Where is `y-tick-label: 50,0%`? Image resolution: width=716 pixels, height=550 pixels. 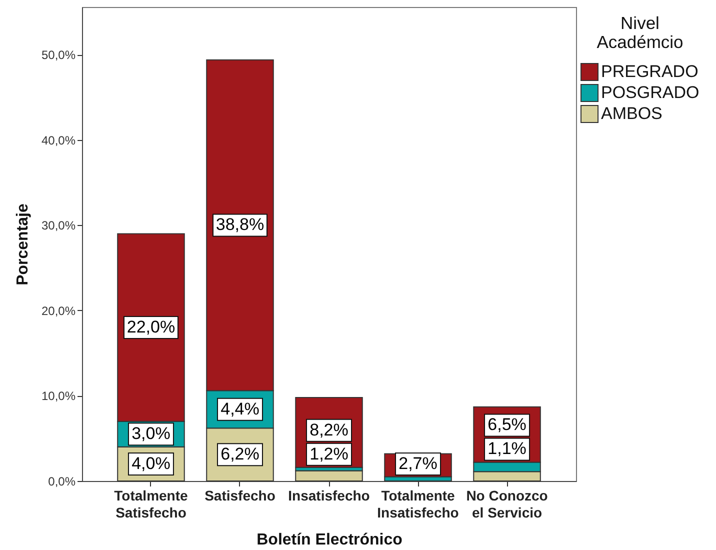
y-tick-label: 50,0% is located at coordinates (58, 55).